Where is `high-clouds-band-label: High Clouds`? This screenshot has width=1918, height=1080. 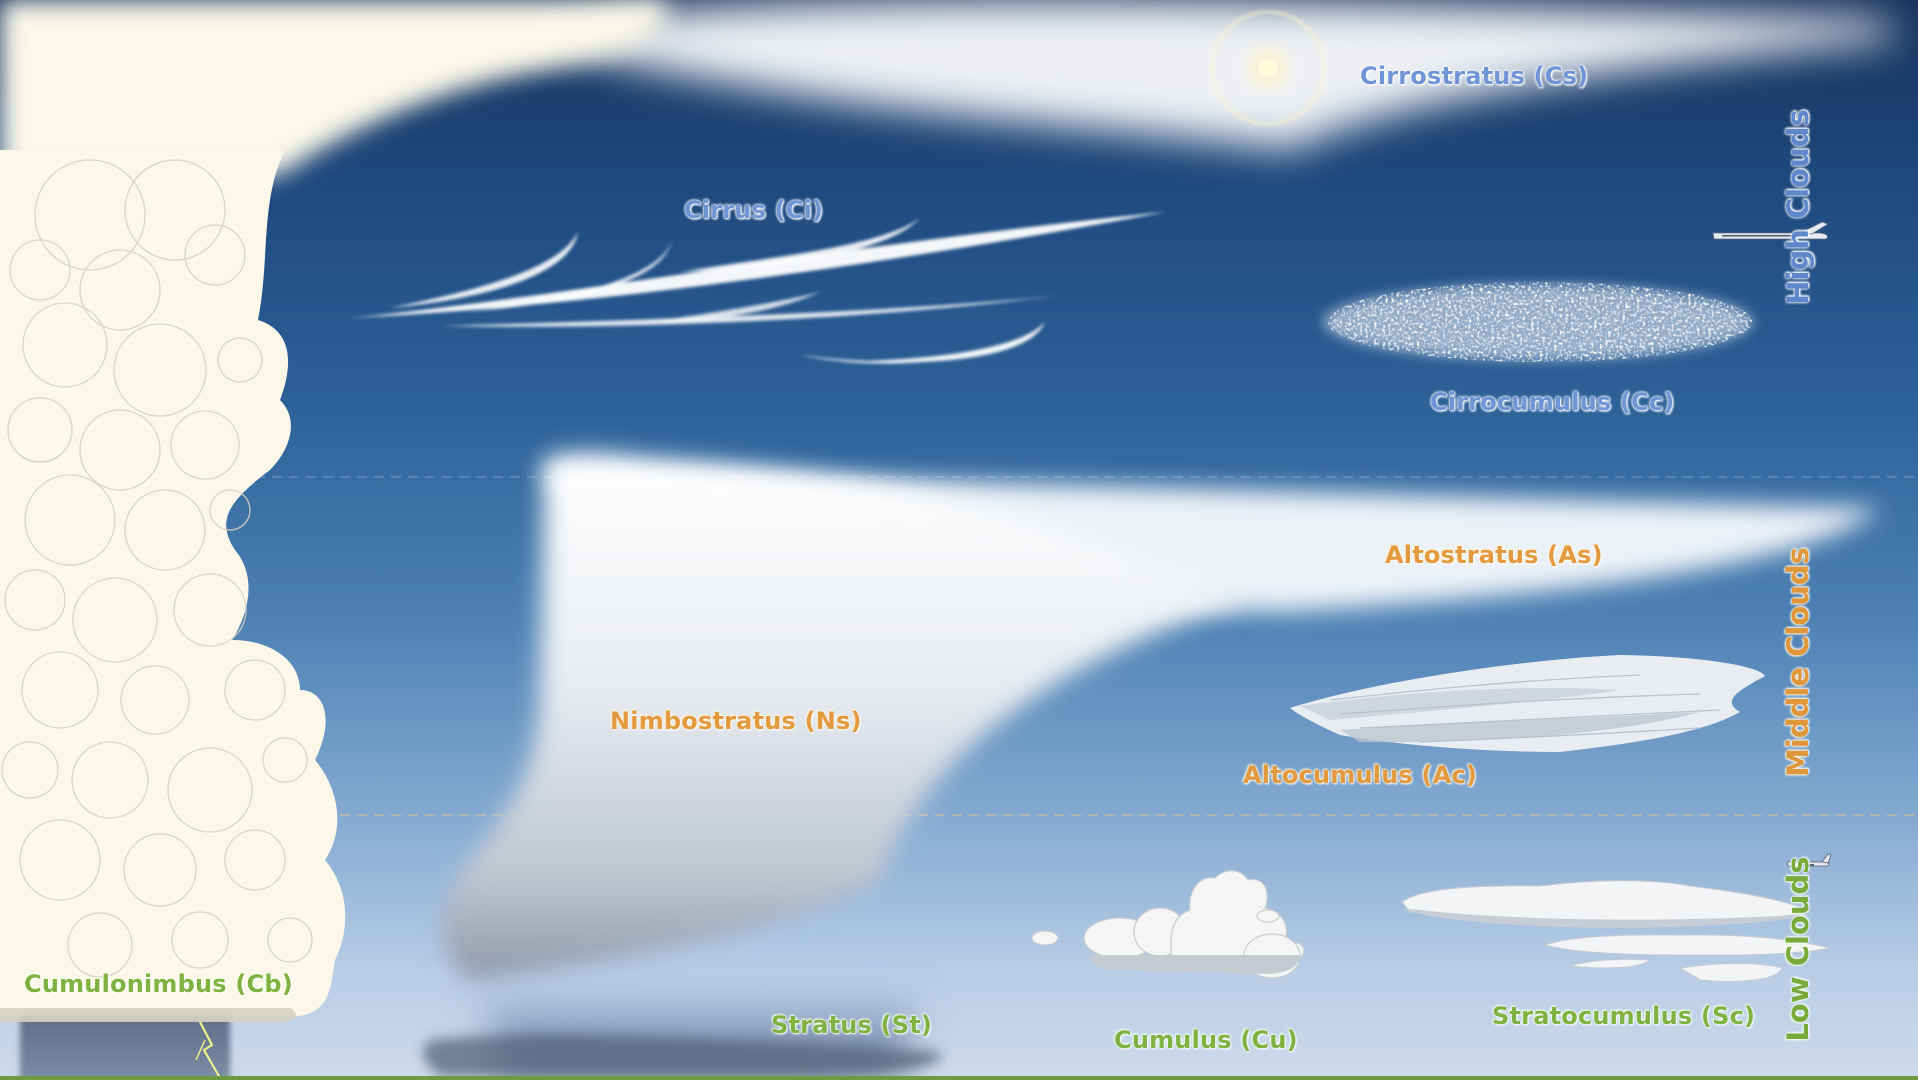
high-clouds-band-label: High Clouds is located at coordinates (1798, 207).